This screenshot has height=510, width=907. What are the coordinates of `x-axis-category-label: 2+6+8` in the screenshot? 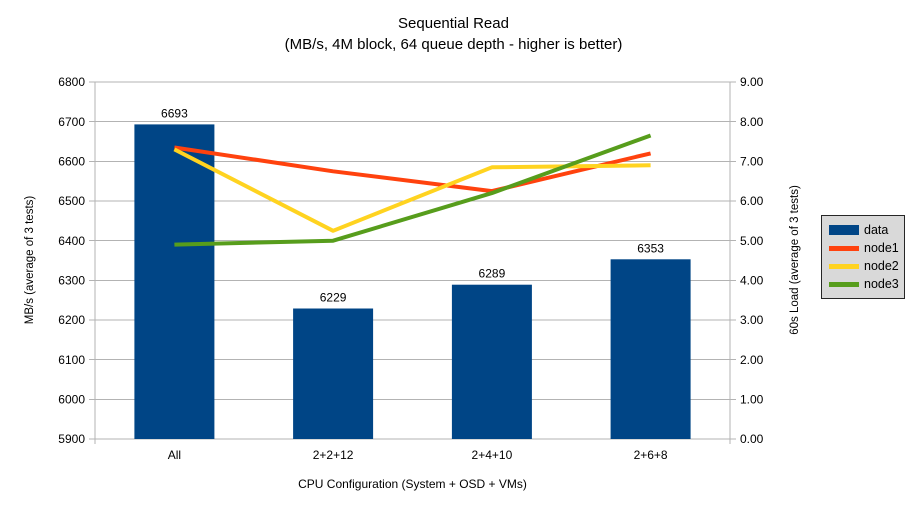 It's located at (651, 455).